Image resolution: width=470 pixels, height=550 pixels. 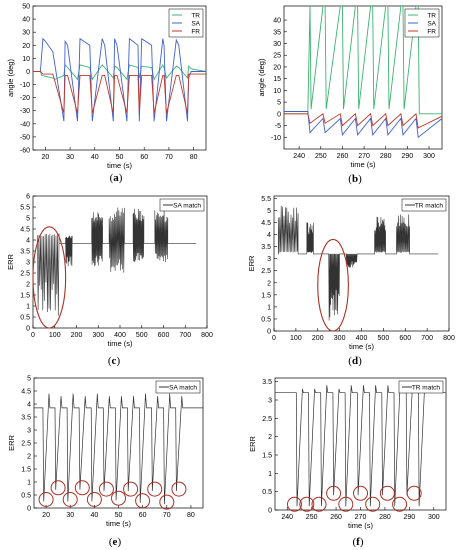 I want to click on legend-label: SA match, so click(x=183, y=388).